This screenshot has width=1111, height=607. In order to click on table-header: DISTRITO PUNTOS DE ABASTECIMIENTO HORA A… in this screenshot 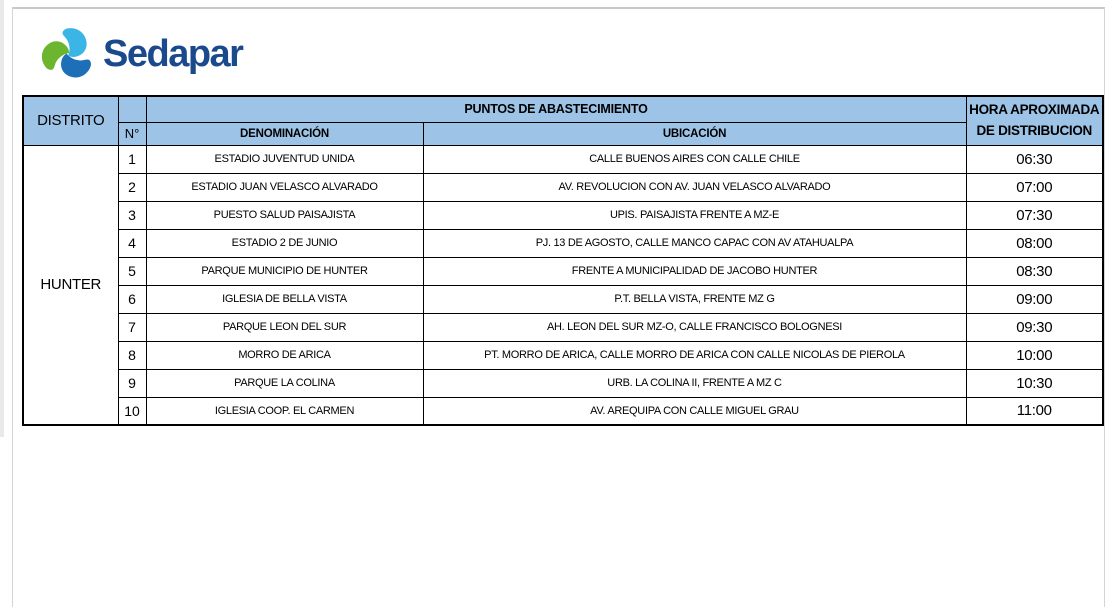, I will do `click(563, 120)`.